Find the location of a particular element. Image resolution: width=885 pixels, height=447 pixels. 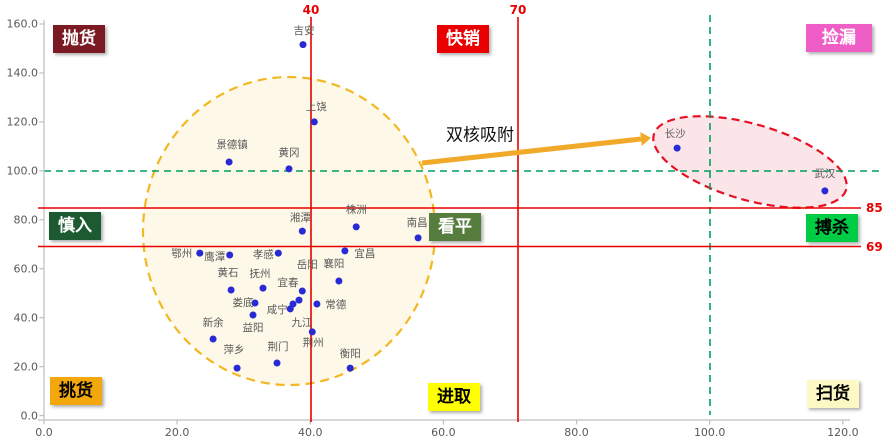

quadrant-label-kuaixiao: 快销 is located at coordinates (463, 39).